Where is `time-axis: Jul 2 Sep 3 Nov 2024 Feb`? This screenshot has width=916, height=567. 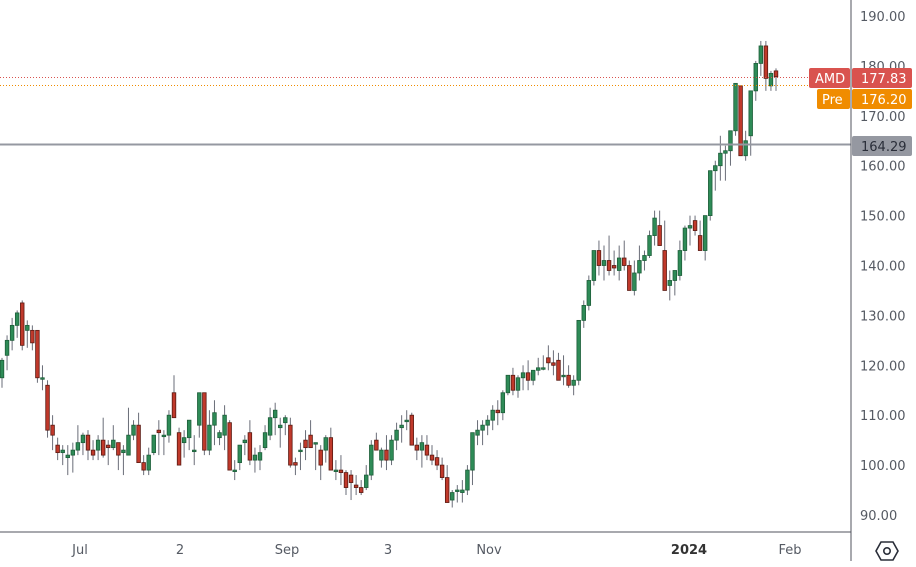
time-axis: Jul 2 Sep 3 Nov 2024 Feb is located at coordinates (436, 550).